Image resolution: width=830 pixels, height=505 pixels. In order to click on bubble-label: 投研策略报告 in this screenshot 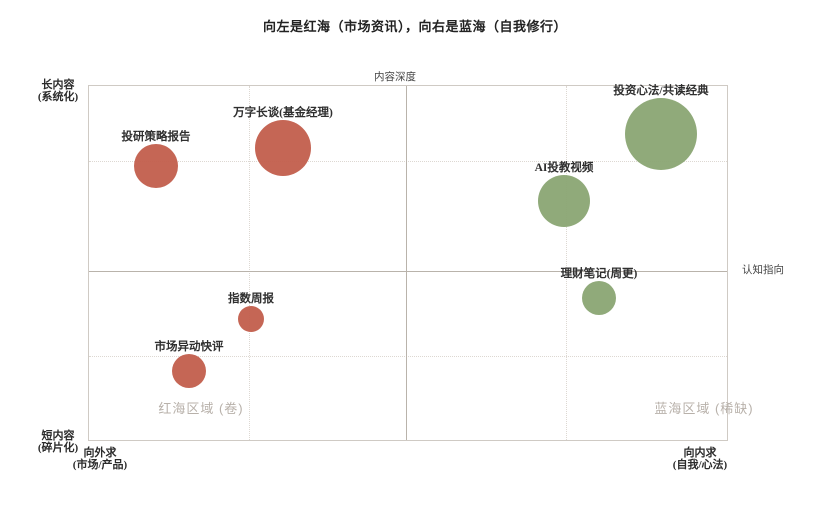, I will do `click(156, 137)`.